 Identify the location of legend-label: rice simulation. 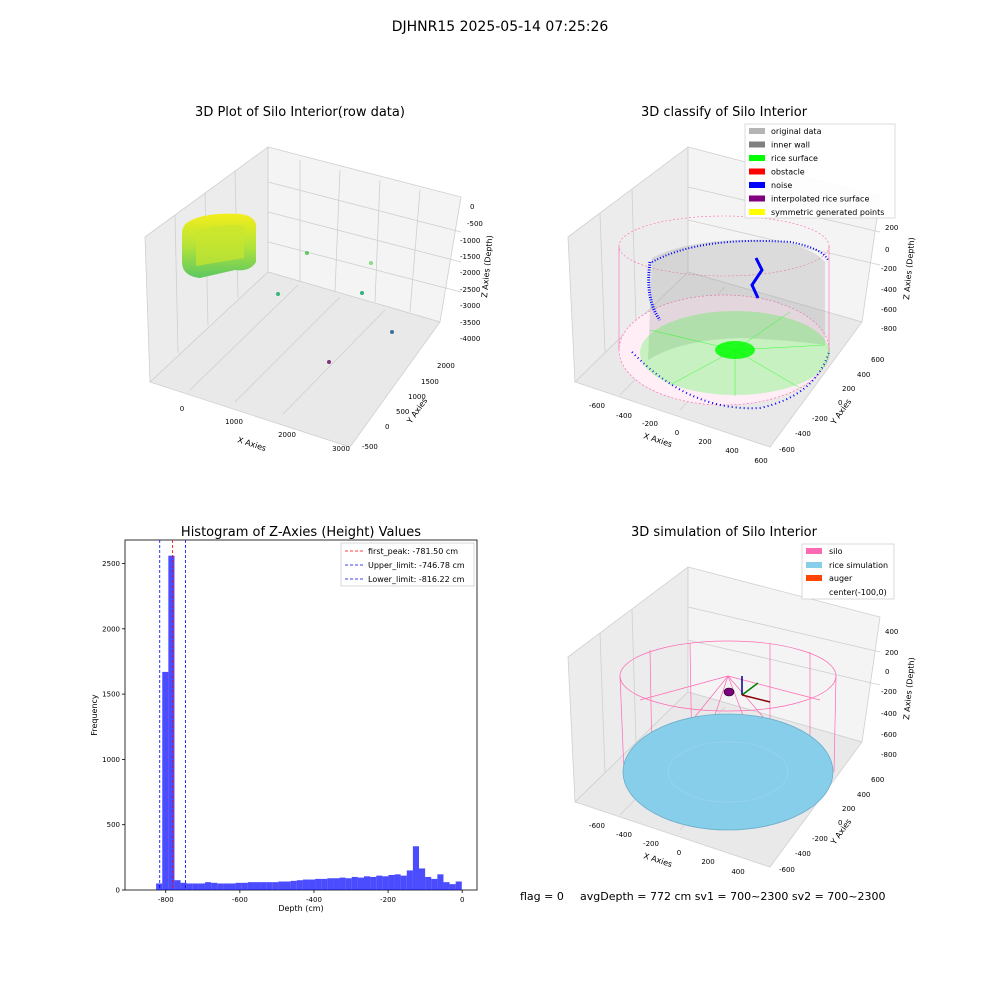
(858, 565).